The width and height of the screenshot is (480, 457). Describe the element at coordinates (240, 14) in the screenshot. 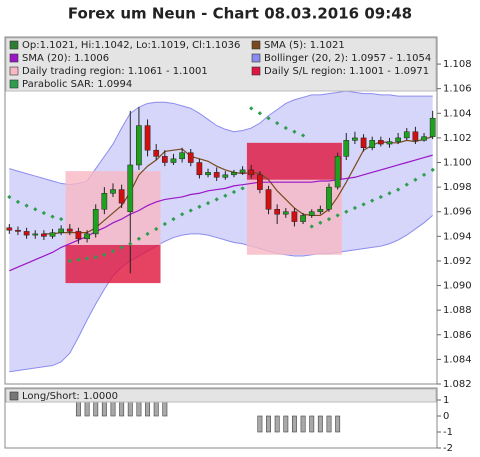

I see `chart-title: Forex um Neun - Chart 08.03.2016 09:48` at that location.